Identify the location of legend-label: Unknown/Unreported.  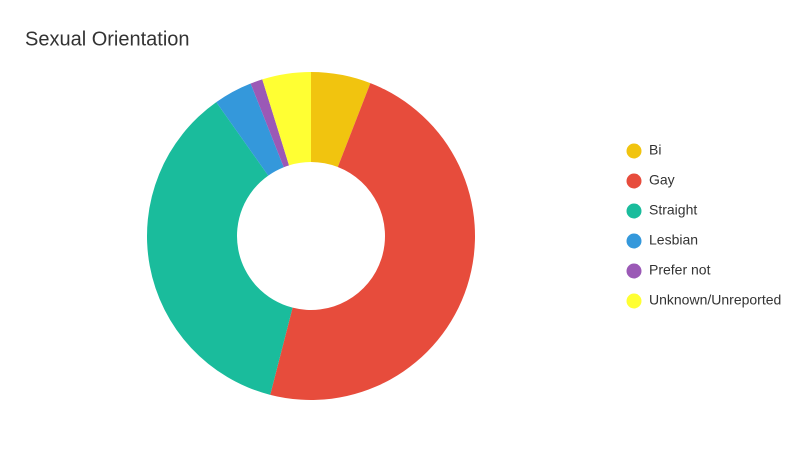
(715, 300).